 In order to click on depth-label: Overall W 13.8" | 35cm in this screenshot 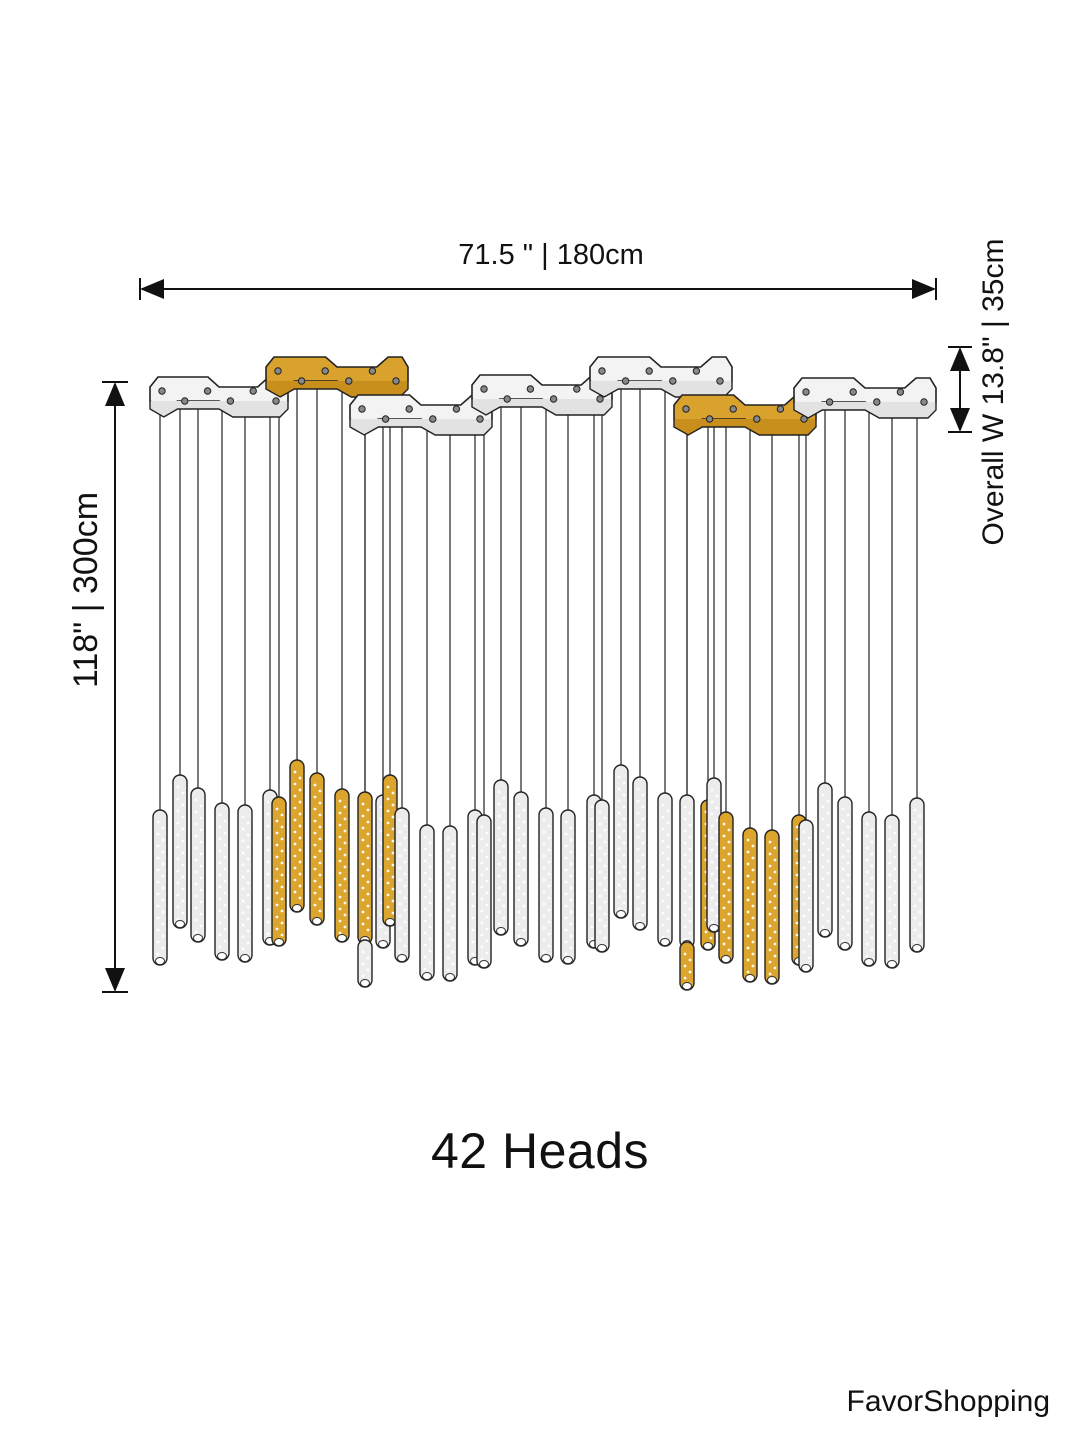, I will do `click(993, 392)`.